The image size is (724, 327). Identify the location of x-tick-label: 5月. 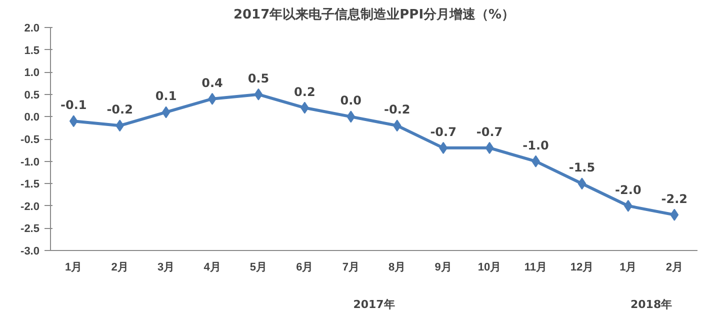
(259, 268).